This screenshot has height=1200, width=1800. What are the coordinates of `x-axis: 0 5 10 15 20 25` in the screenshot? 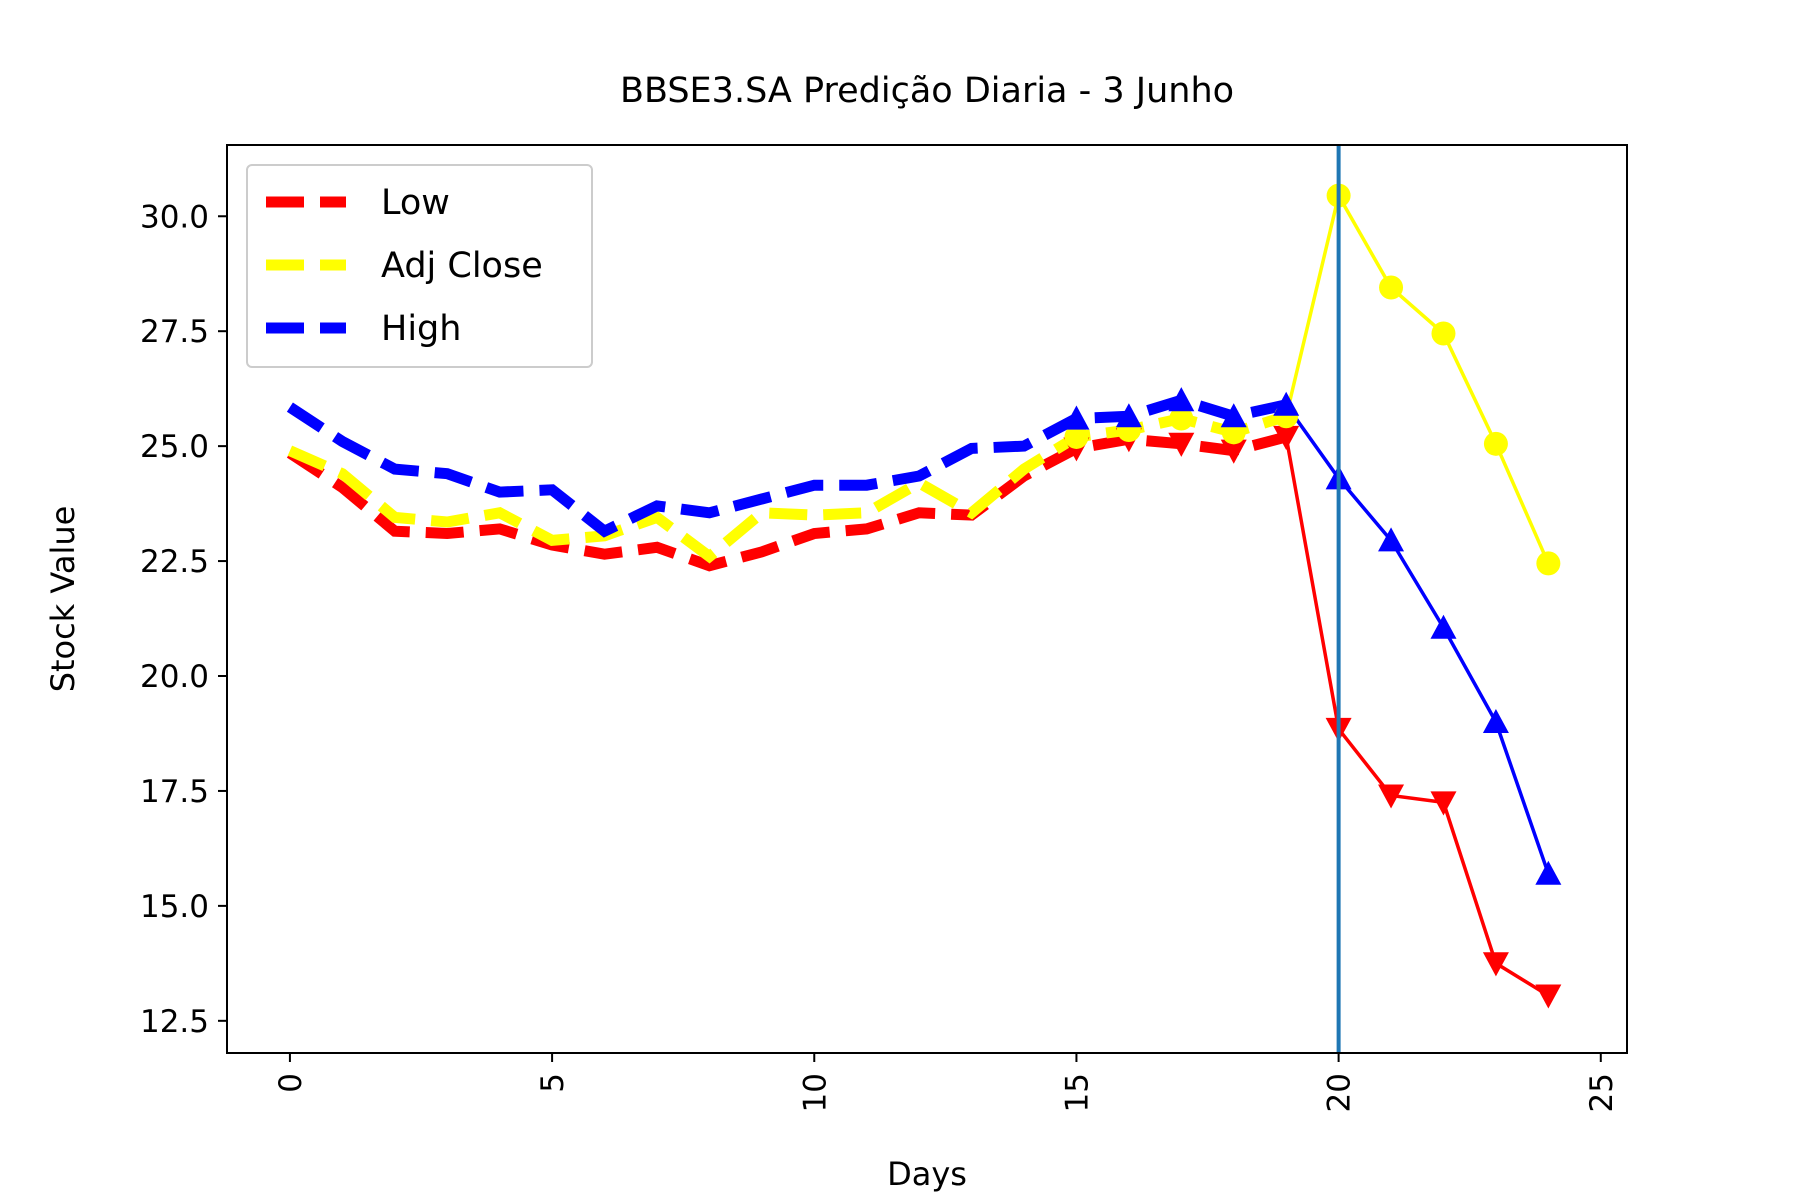 It's located at (946, 1082).